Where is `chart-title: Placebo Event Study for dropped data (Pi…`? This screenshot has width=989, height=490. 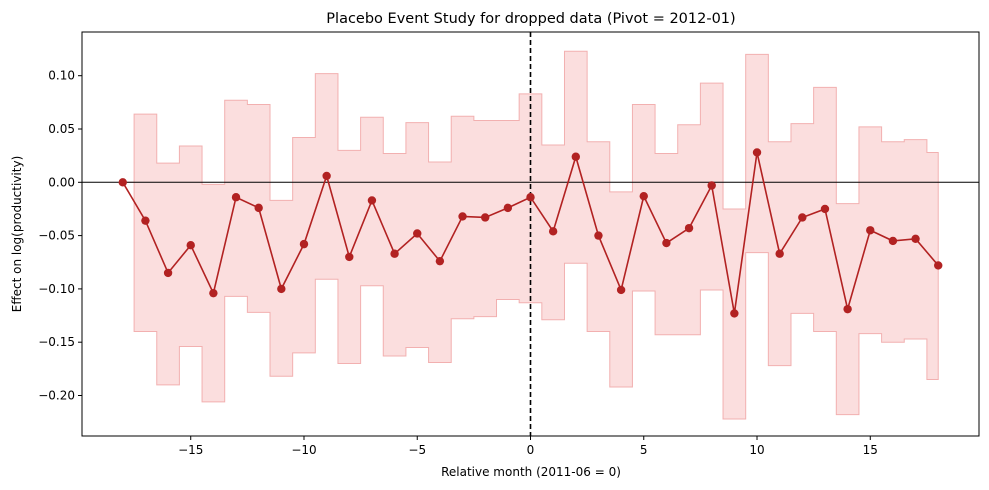
chart-title: Placebo Event Study for dropped data (Pi… is located at coordinates (530, 19).